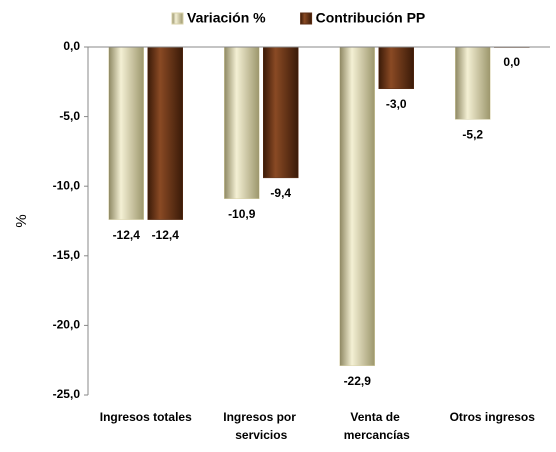  I want to click on value-label: -22,9, so click(358, 381).